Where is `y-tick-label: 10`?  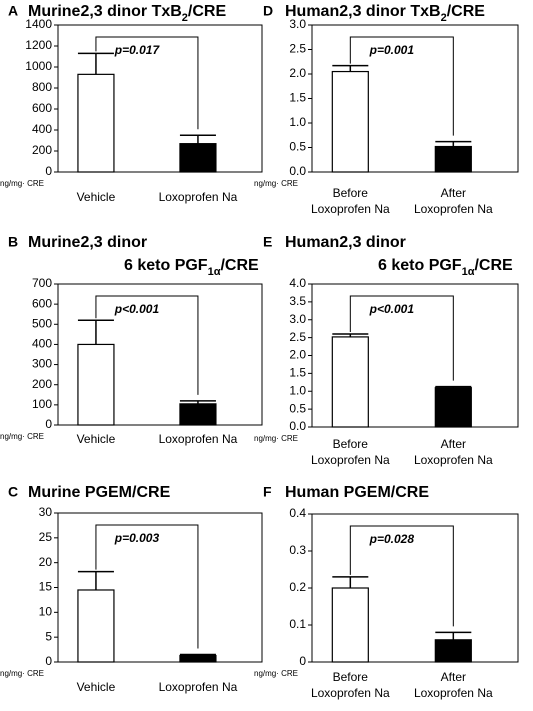
y-tick-label: 10 is located at coordinates (46, 612).